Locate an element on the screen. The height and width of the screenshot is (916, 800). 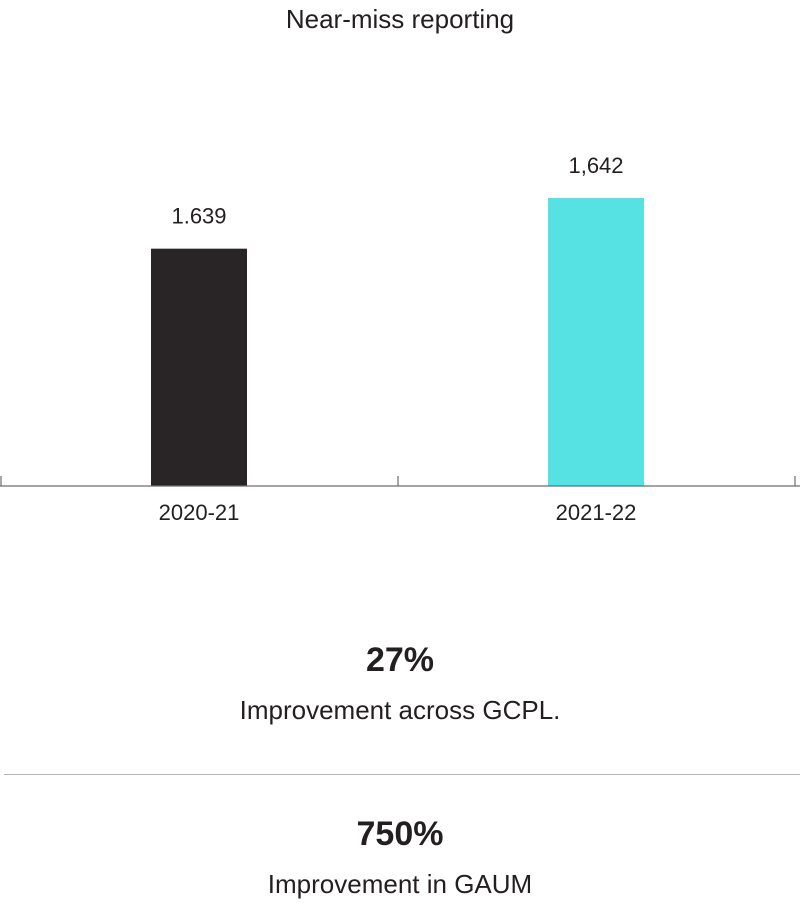
x-tick-labels: 2020-21 2021-22 is located at coordinates (398, 512).